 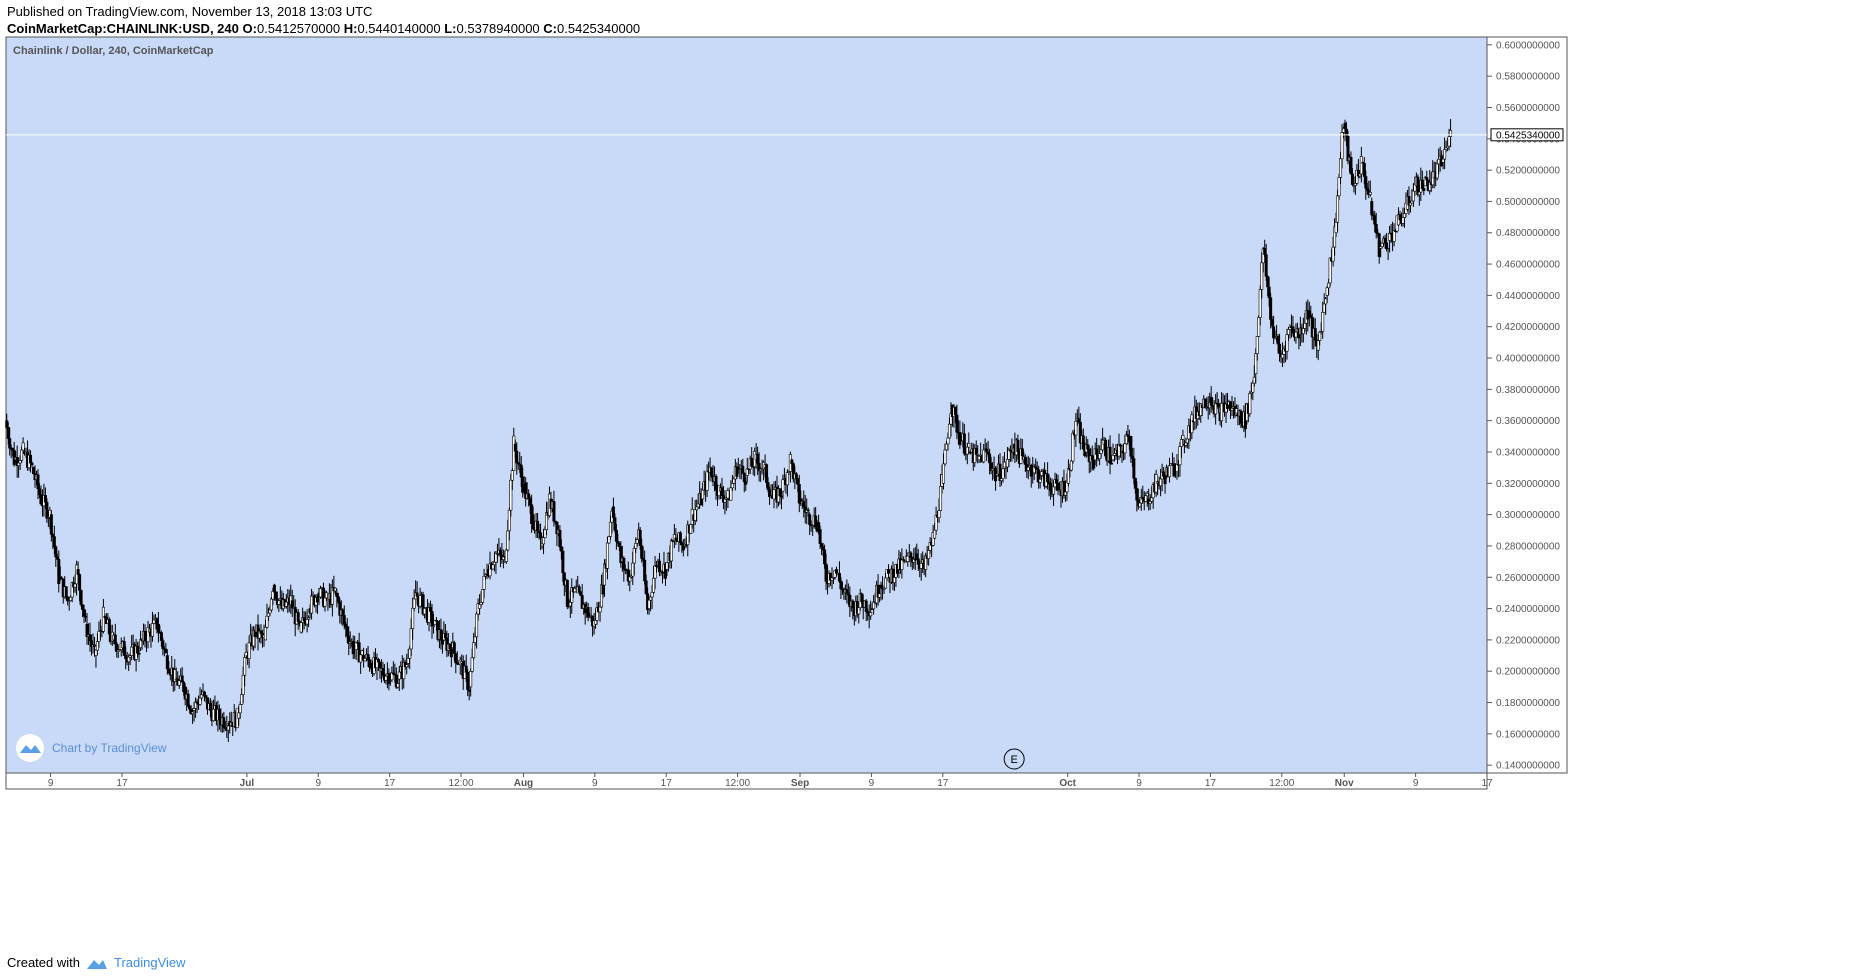 What do you see at coordinates (1528, 233) in the screenshot?
I see `y-tick-label: 0.4800000000` at bounding box center [1528, 233].